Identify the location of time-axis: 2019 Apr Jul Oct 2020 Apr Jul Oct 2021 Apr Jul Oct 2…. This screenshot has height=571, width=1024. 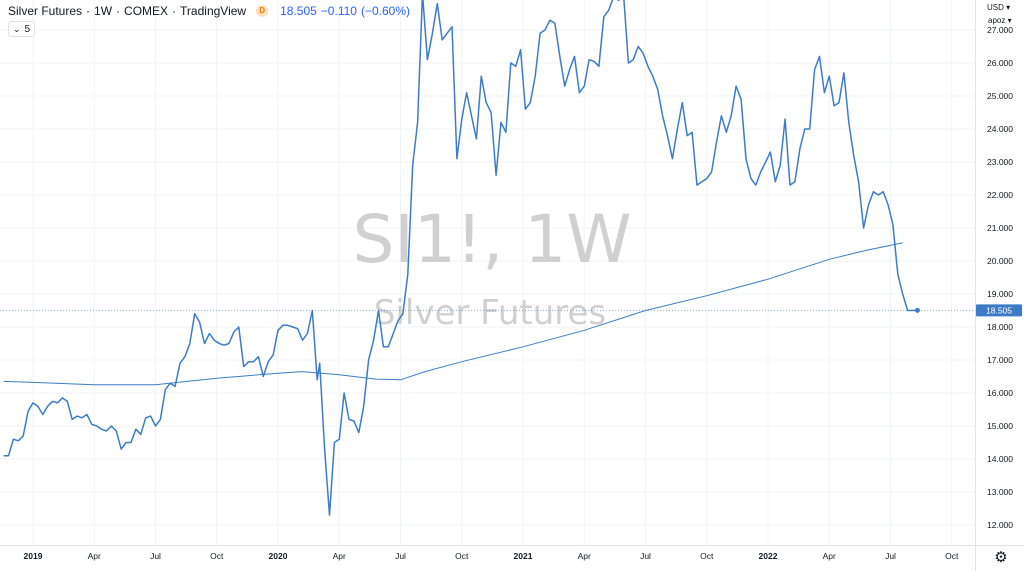
(491, 556).